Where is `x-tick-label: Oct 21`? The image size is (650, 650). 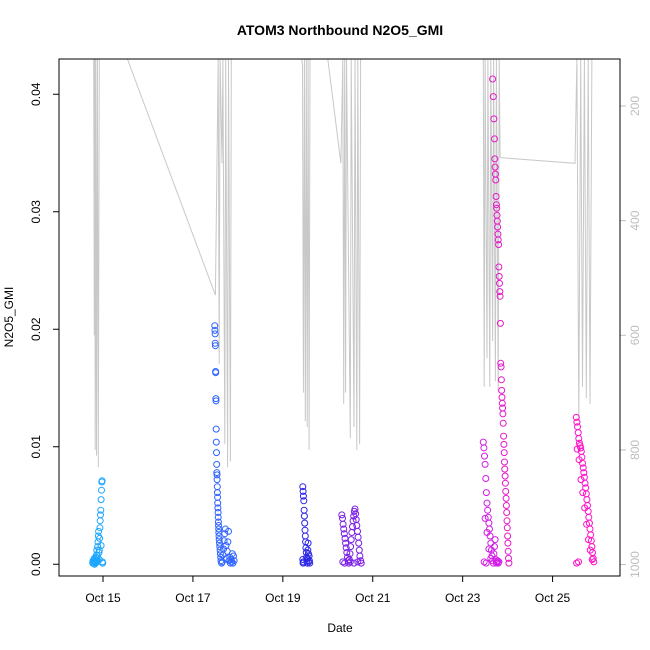
x-tick-label: Oct 21 is located at coordinates (373, 598).